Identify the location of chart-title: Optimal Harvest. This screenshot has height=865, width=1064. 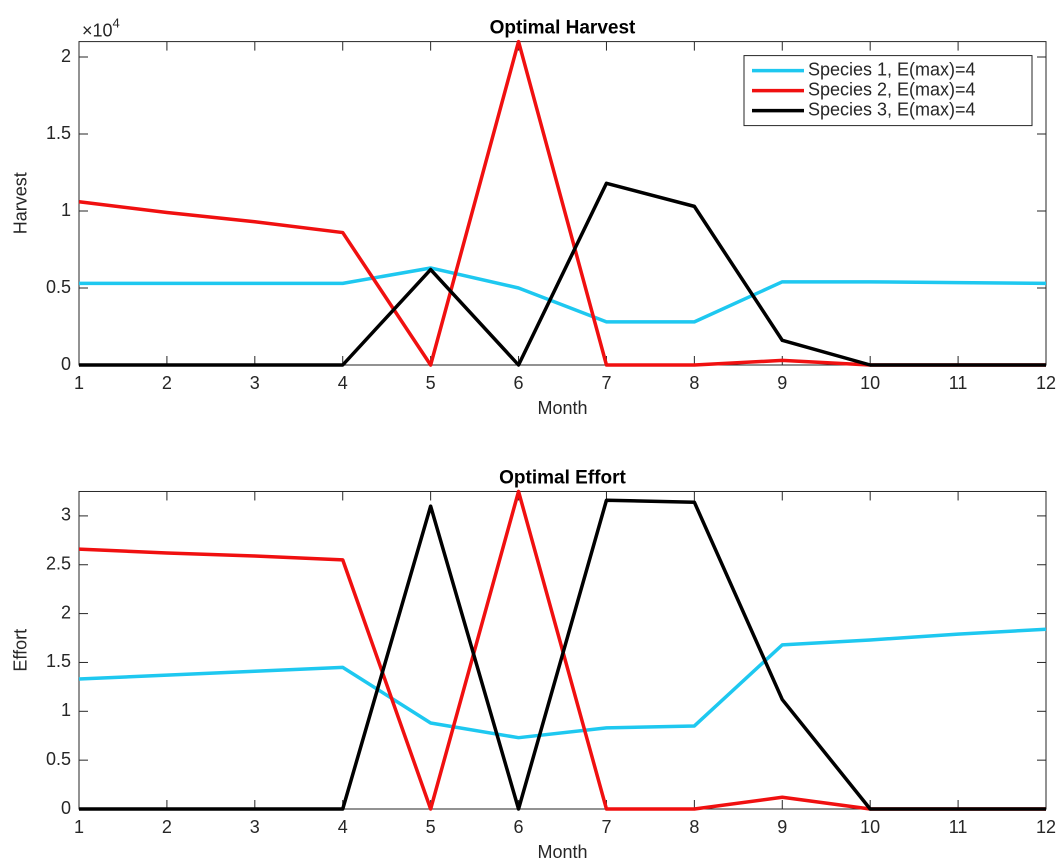
(563, 28).